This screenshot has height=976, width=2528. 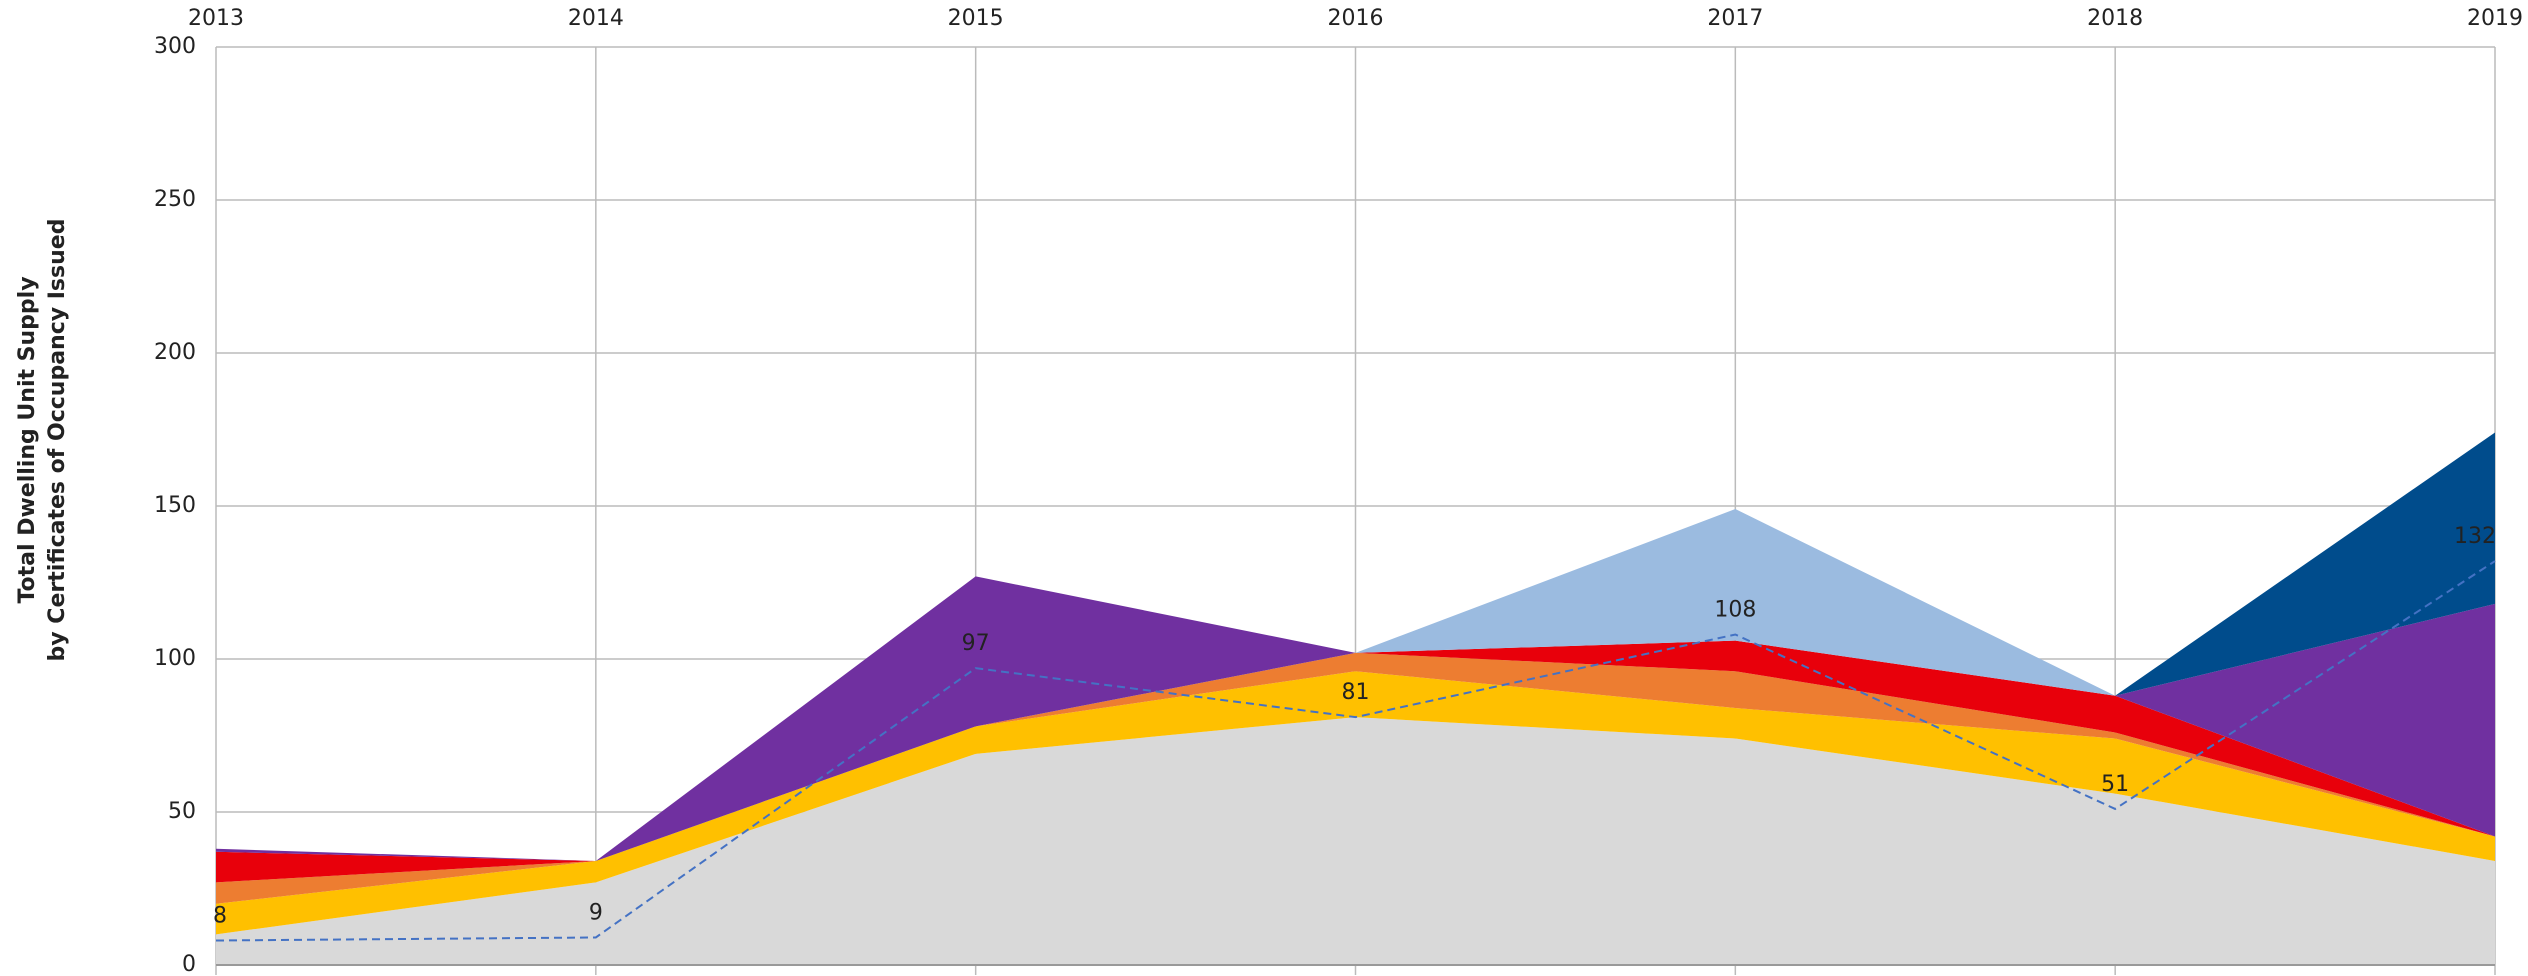 What do you see at coordinates (596, 18) in the screenshot?
I see `x-tick-label: 2014` at bounding box center [596, 18].